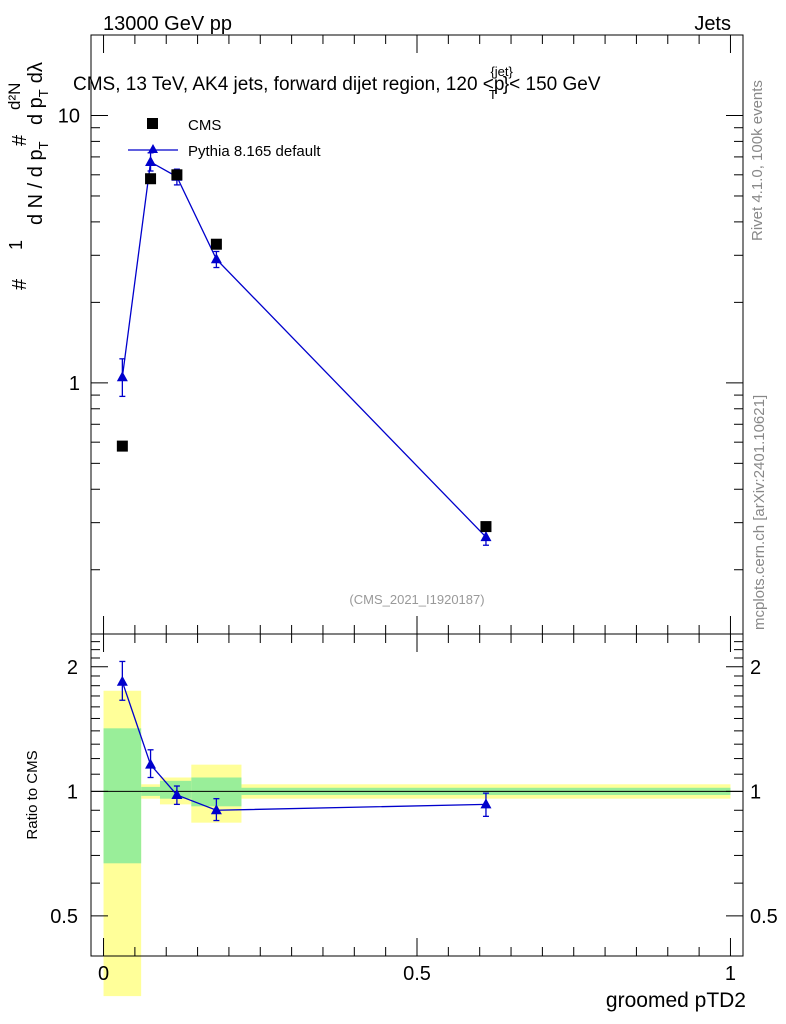  Describe the element at coordinates (72, 668) in the screenshot. I see `ratio-y-tick-label-left: 2` at that location.